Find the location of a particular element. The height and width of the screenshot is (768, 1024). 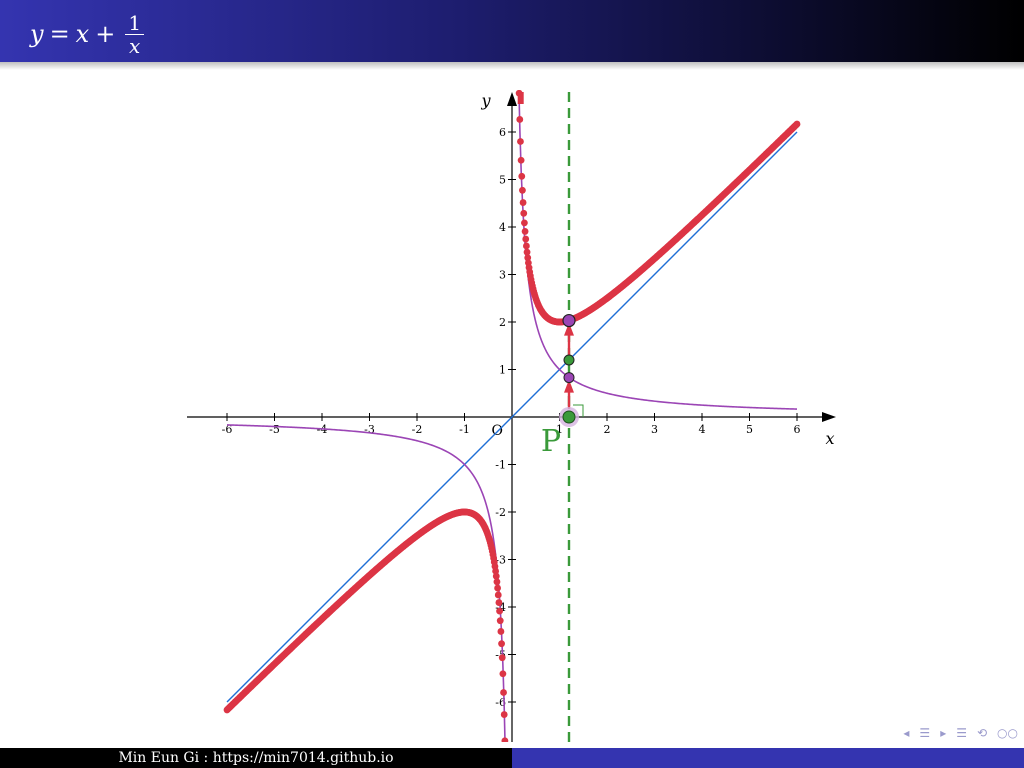

y-tick-label: -3 is located at coordinates (500, 560).